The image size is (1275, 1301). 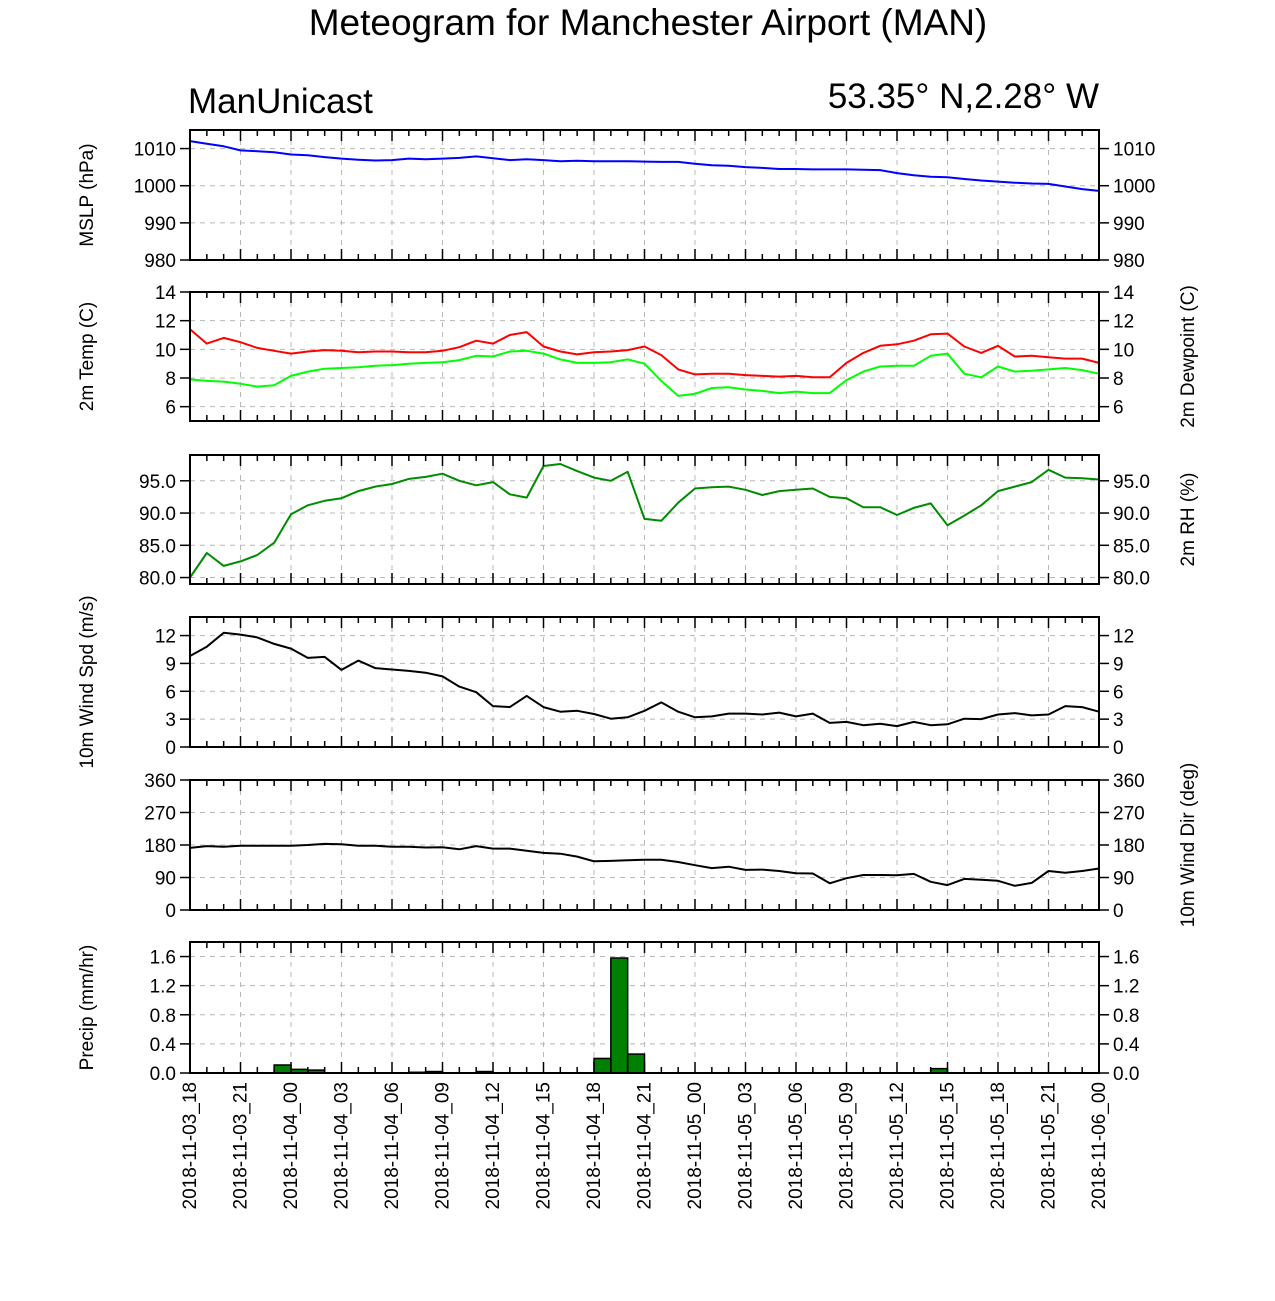 What do you see at coordinates (170, 379) in the screenshot?
I see `y-tick-label-left: 8` at bounding box center [170, 379].